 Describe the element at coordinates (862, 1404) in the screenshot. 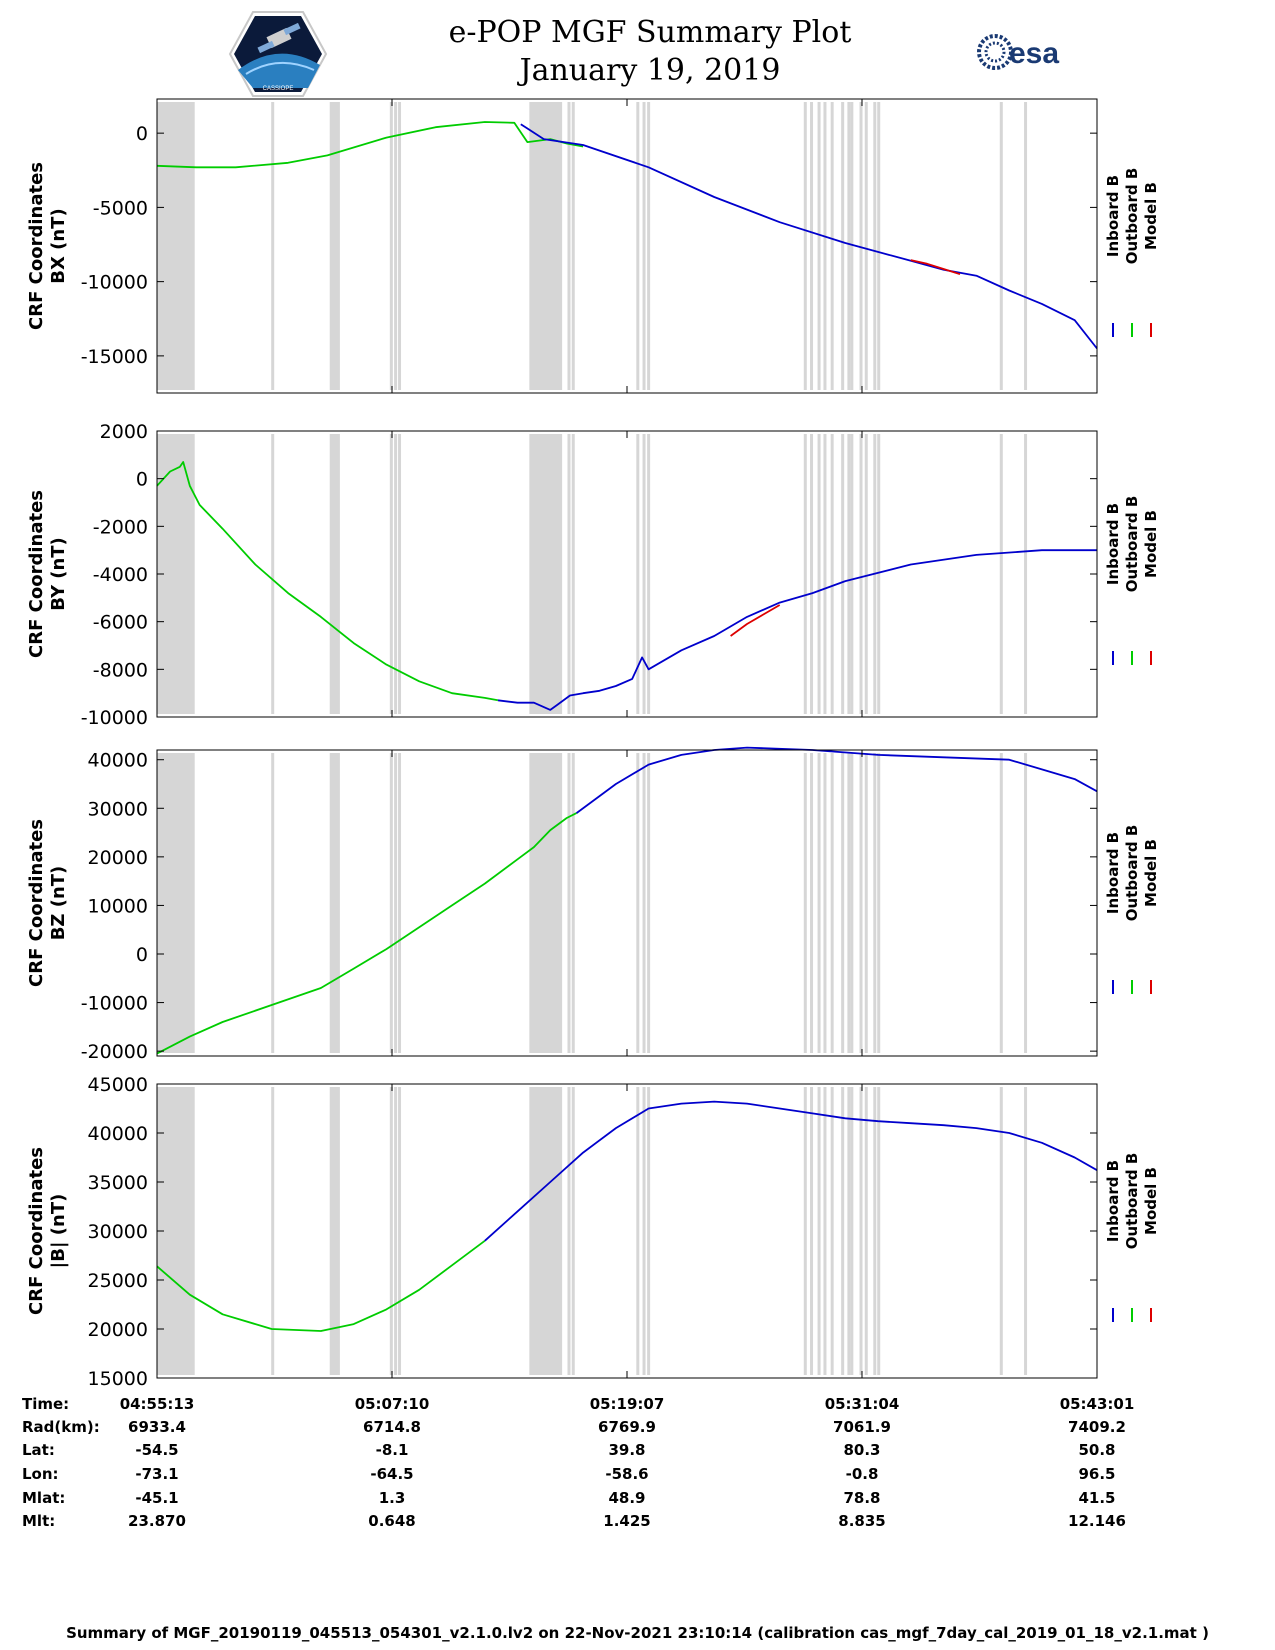

I see `footer-value: 05:31:04` at that location.